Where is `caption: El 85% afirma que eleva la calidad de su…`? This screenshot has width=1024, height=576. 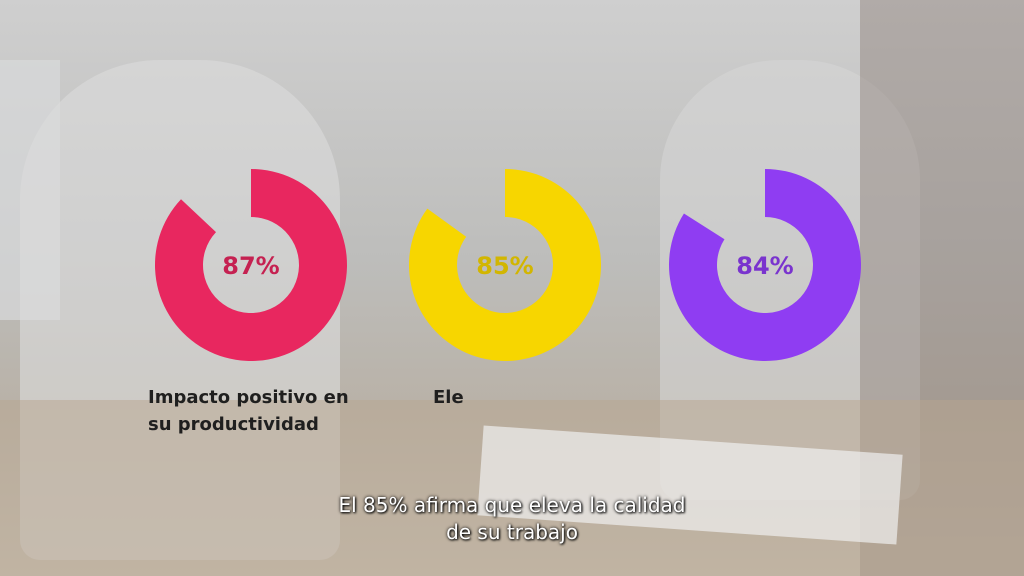 caption: El 85% afirma que eleva la calidad de su… is located at coordinates (512, 518).